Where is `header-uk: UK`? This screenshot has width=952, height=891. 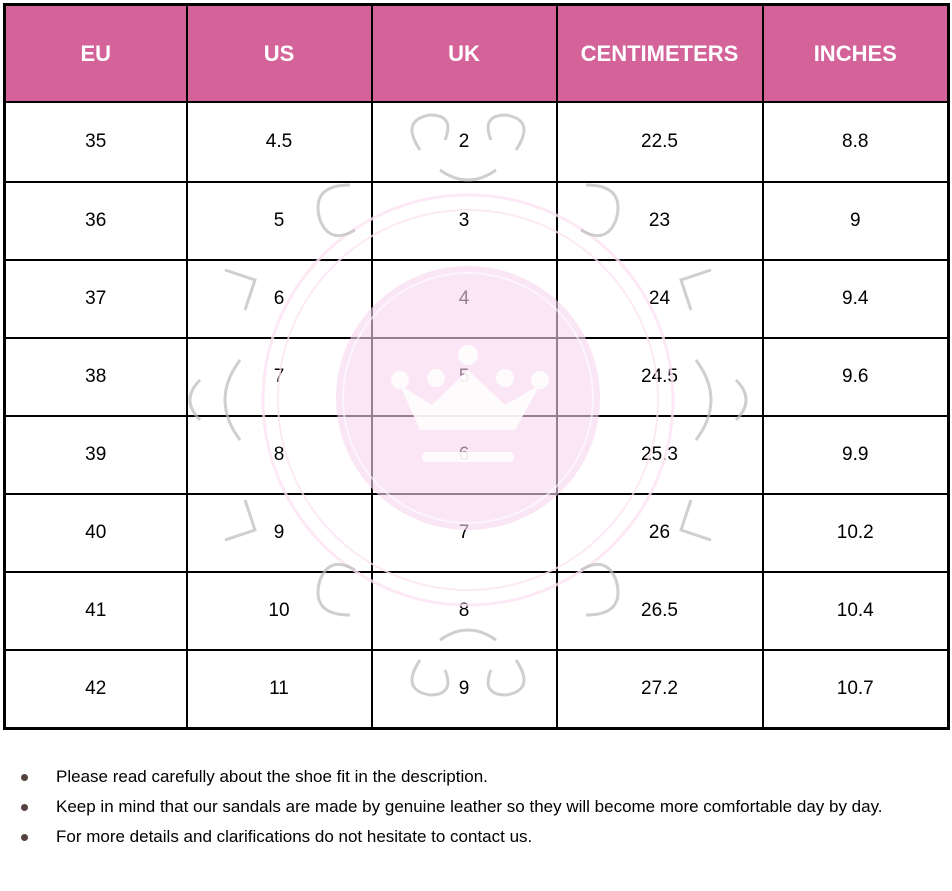
header-uk: UK is located at coordinates (464, 53).